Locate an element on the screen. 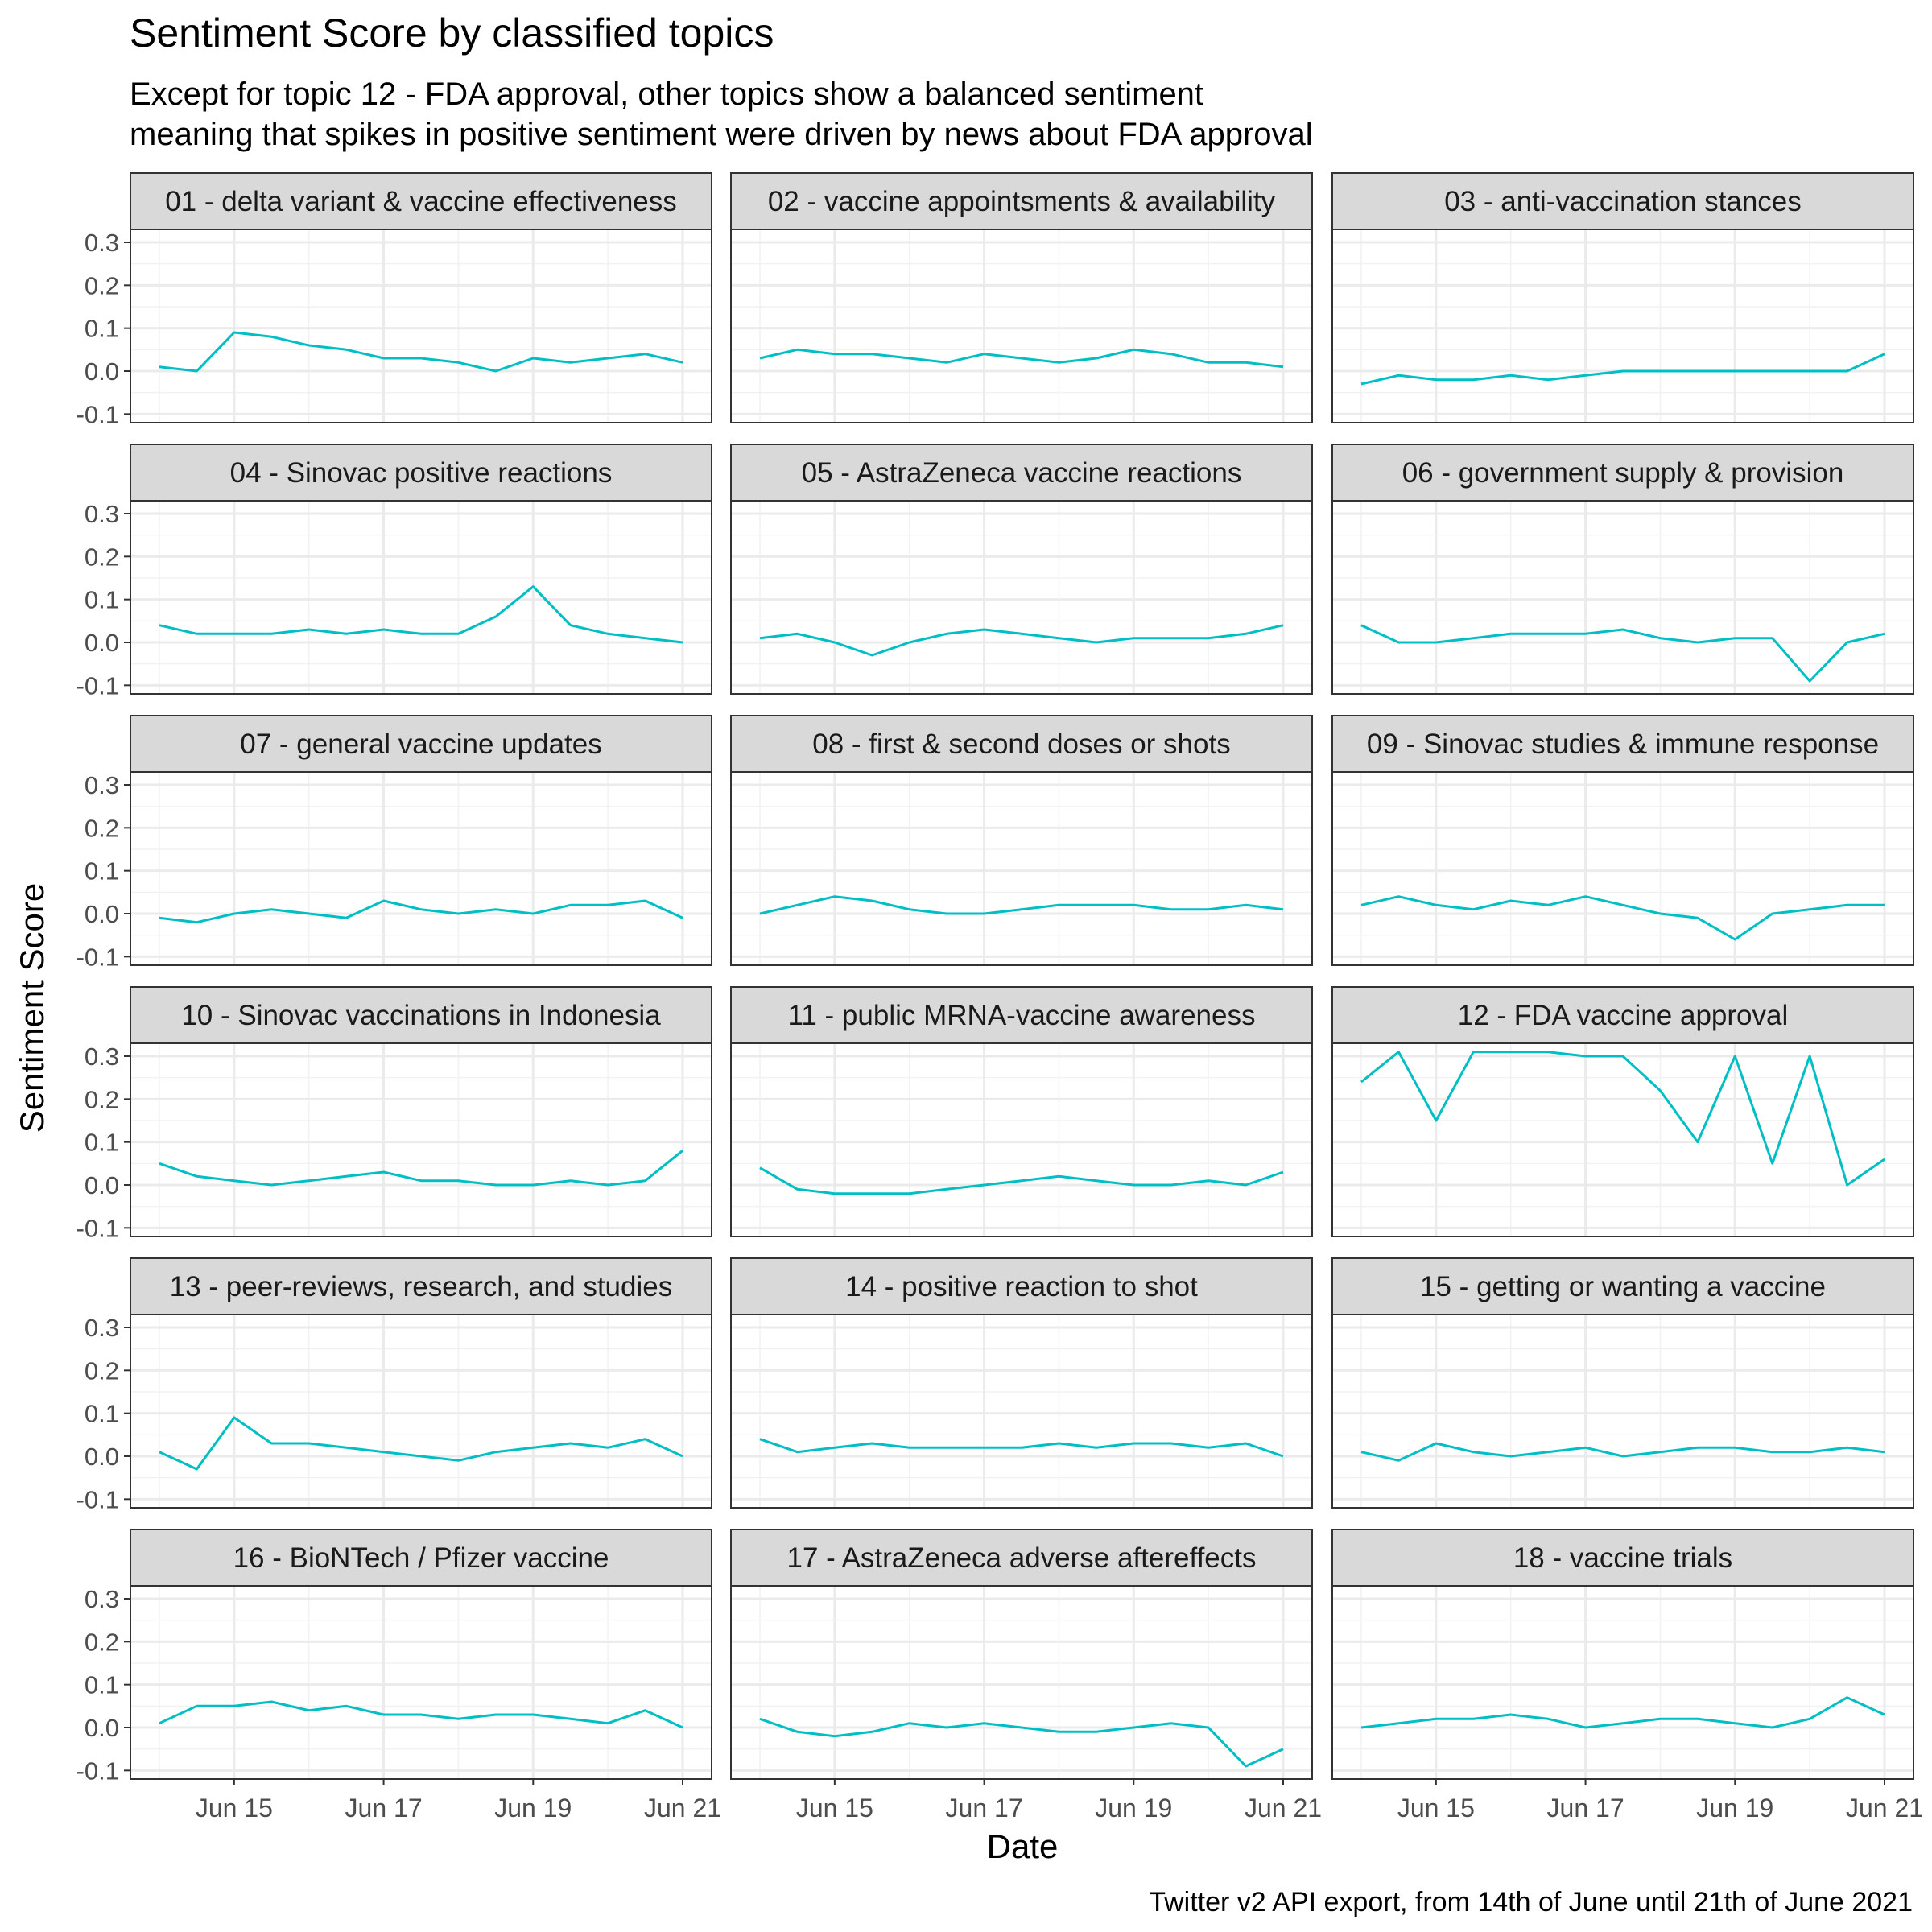 The height and width of the screenshot is (1932, 1932). y-axis-title: Sentiment Score is located at coordinates (32, 1008).